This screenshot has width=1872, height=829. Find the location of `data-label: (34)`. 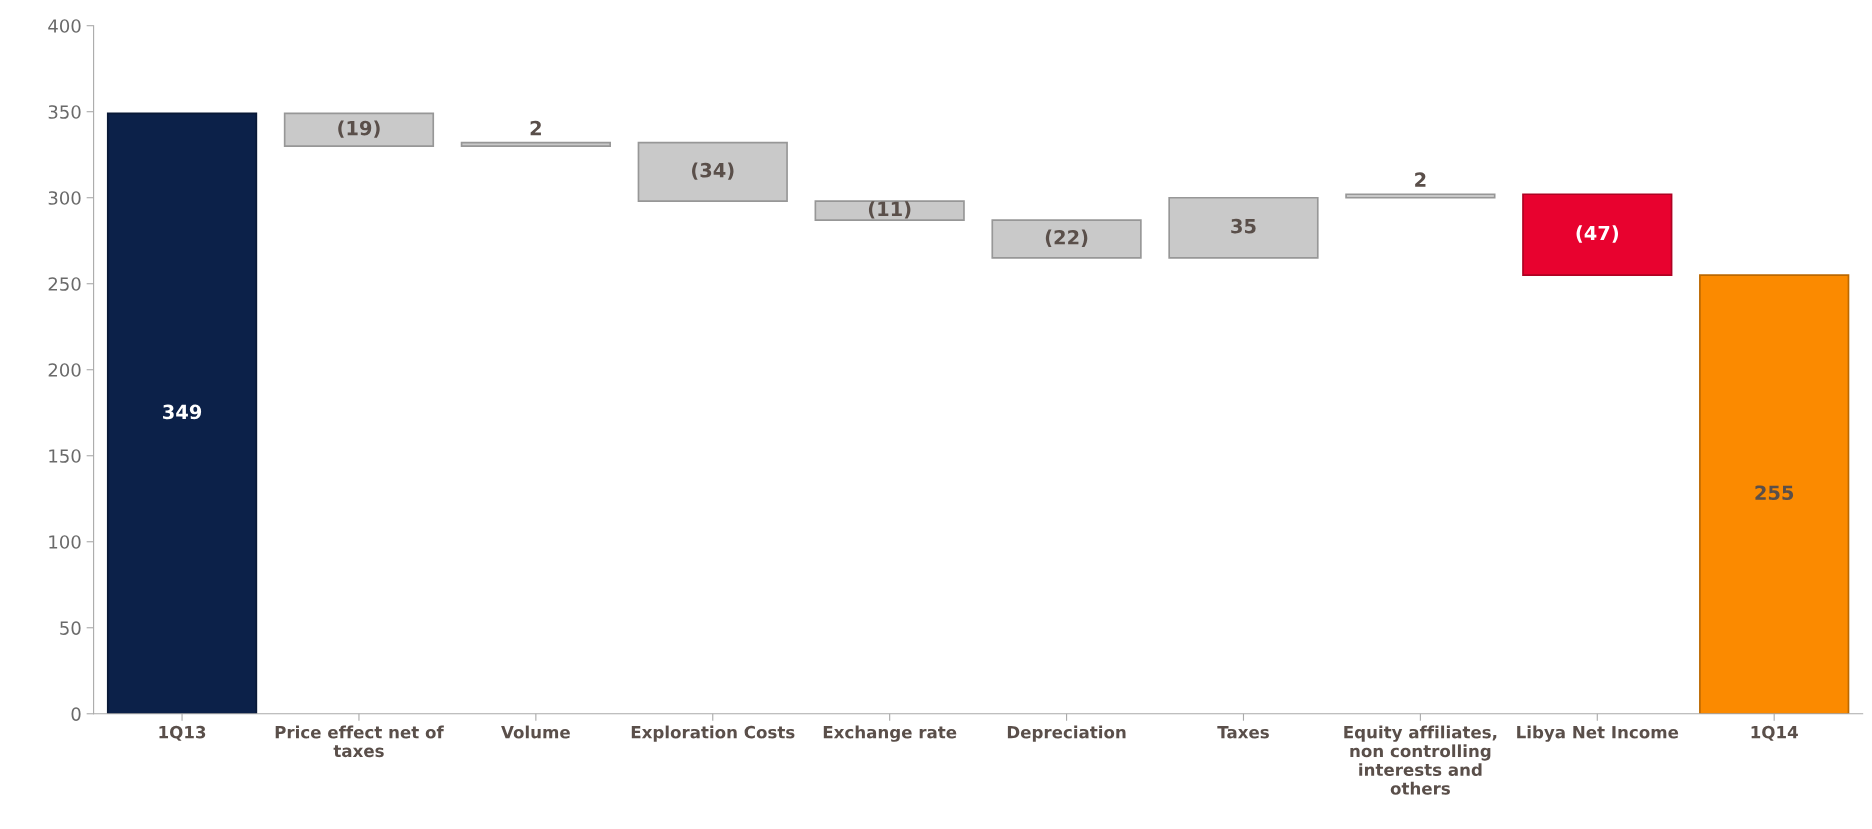

data-label: (34) is located at coordinates (713, 171).